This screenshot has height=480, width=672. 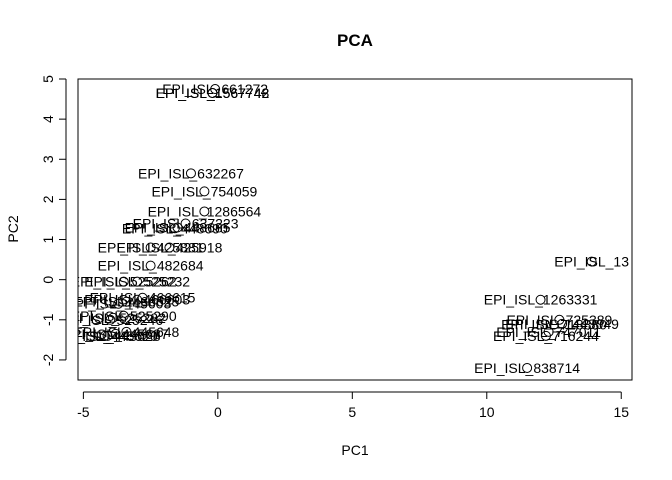 I want to click on point-label: EPI_ISL_525290, so click(x=124, y=316).